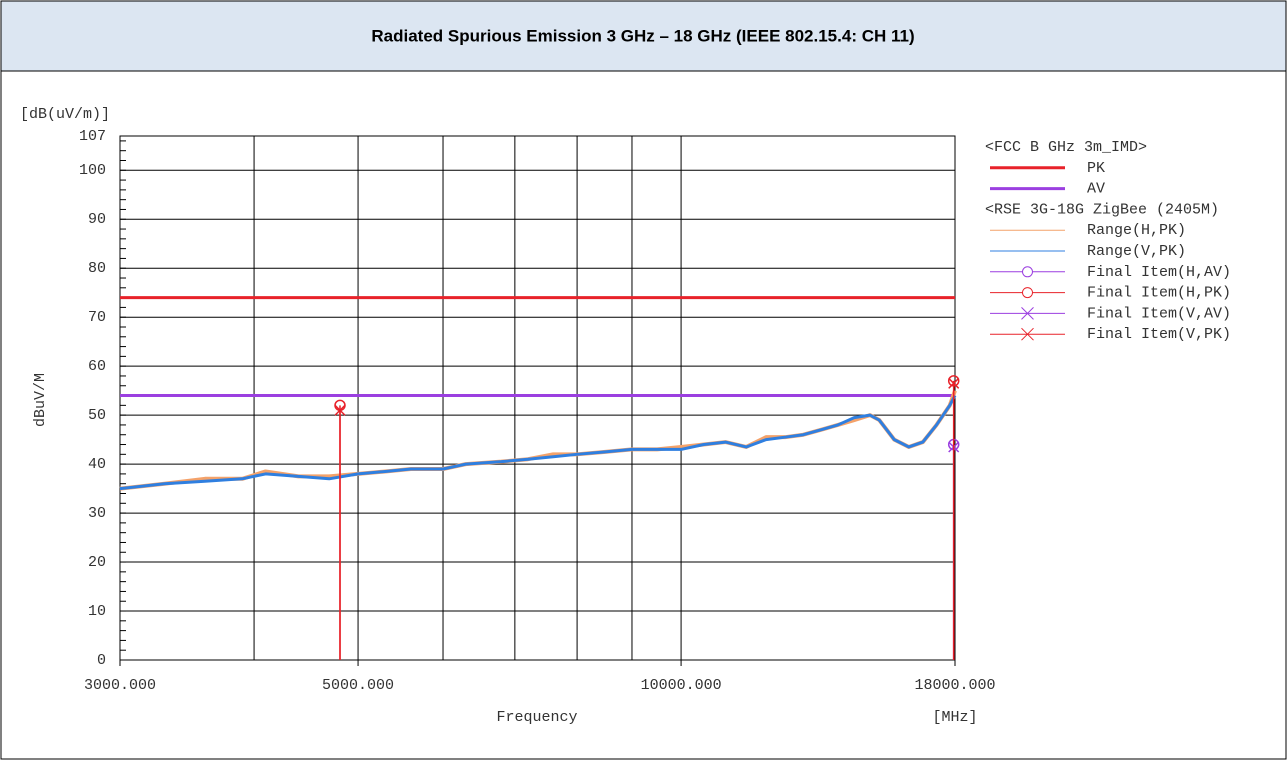 Image resolution: width=1287 pixels, height=760 pixels. I want to click on y-tick-label: 0, so click(101, 660).